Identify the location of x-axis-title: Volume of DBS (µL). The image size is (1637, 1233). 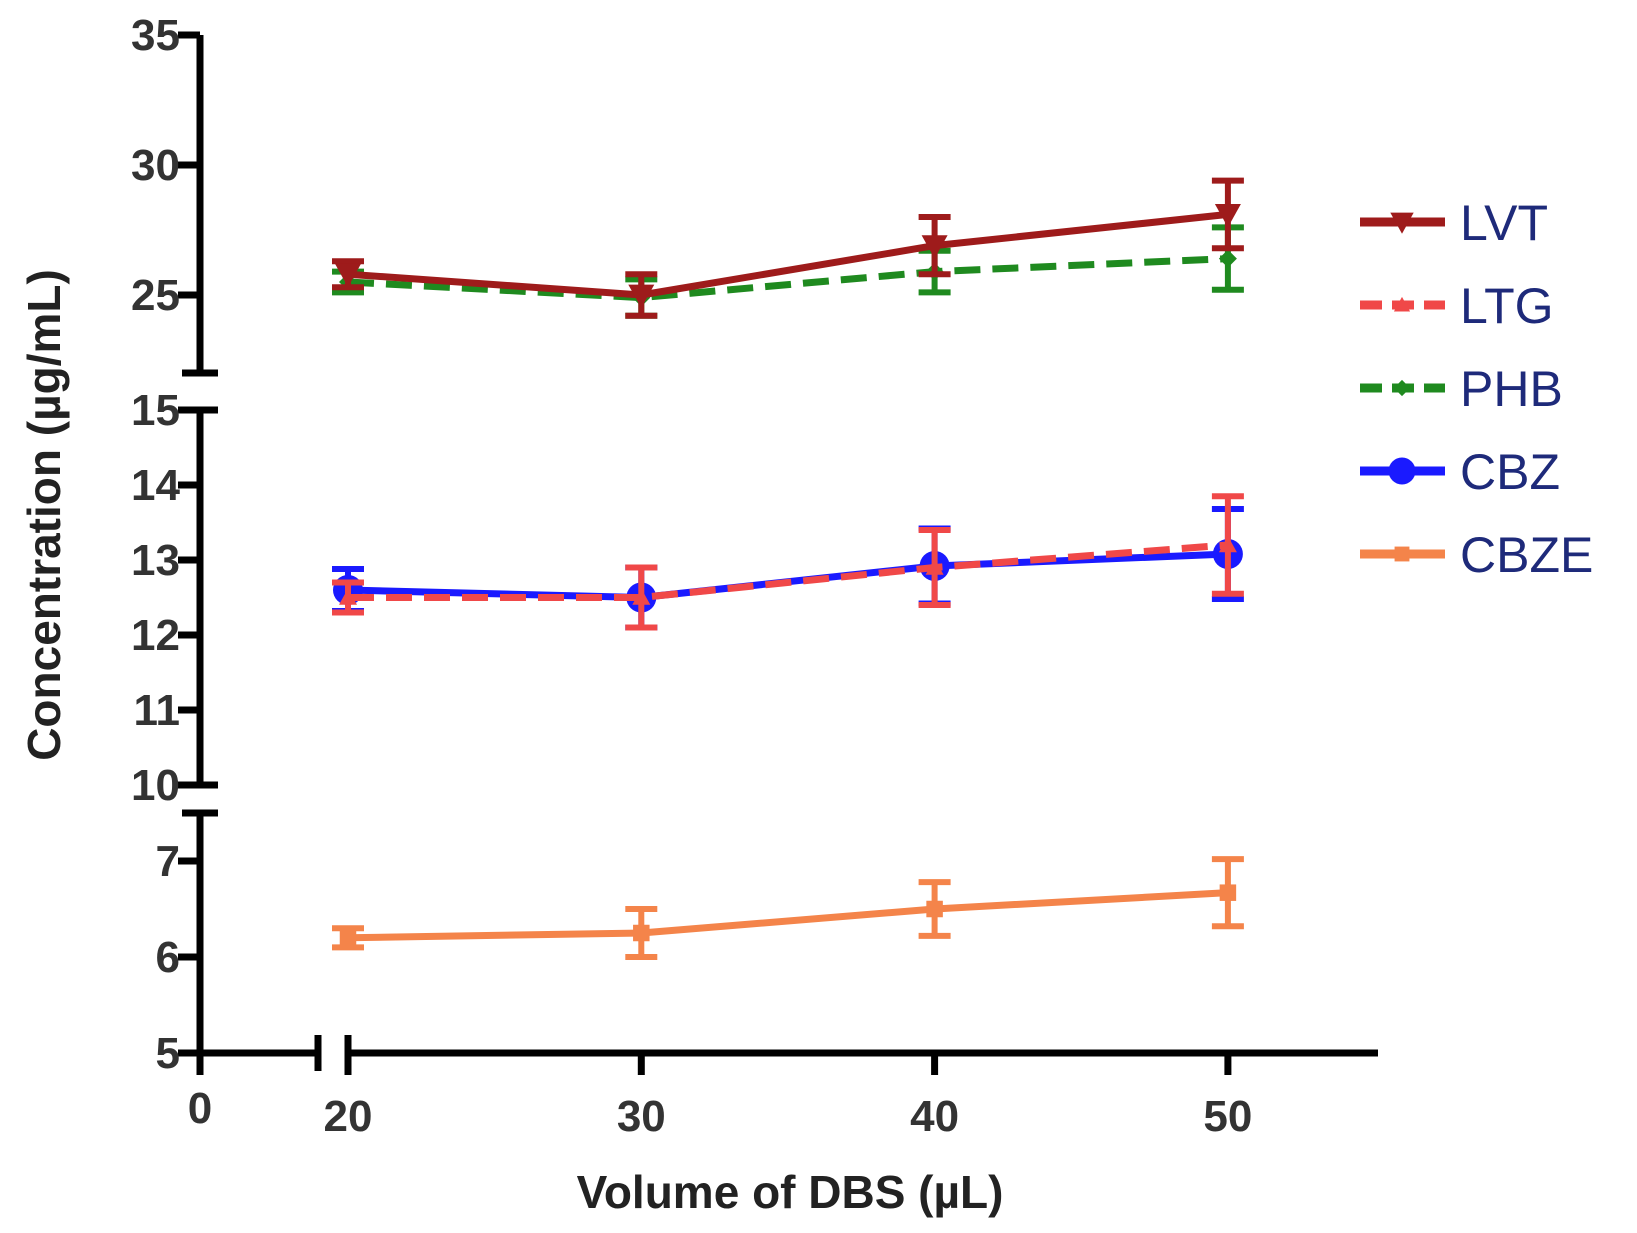
(790, 1192).